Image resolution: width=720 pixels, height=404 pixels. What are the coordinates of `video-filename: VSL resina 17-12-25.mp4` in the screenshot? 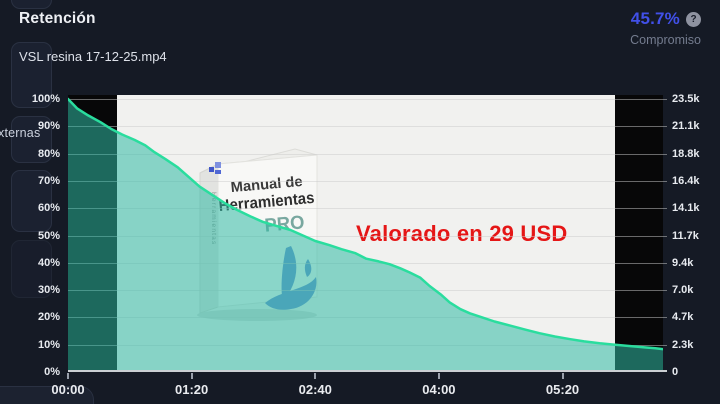 It's located at (93, 56).